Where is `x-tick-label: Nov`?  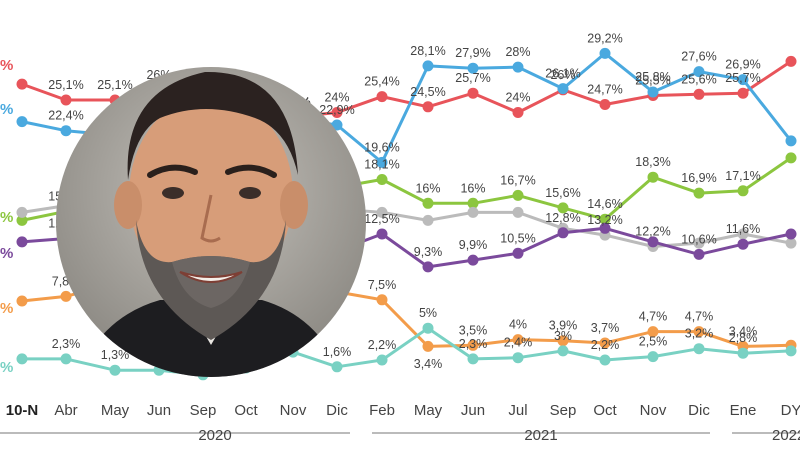 x-tick-label: Nov is located at coordinates (653, 410).